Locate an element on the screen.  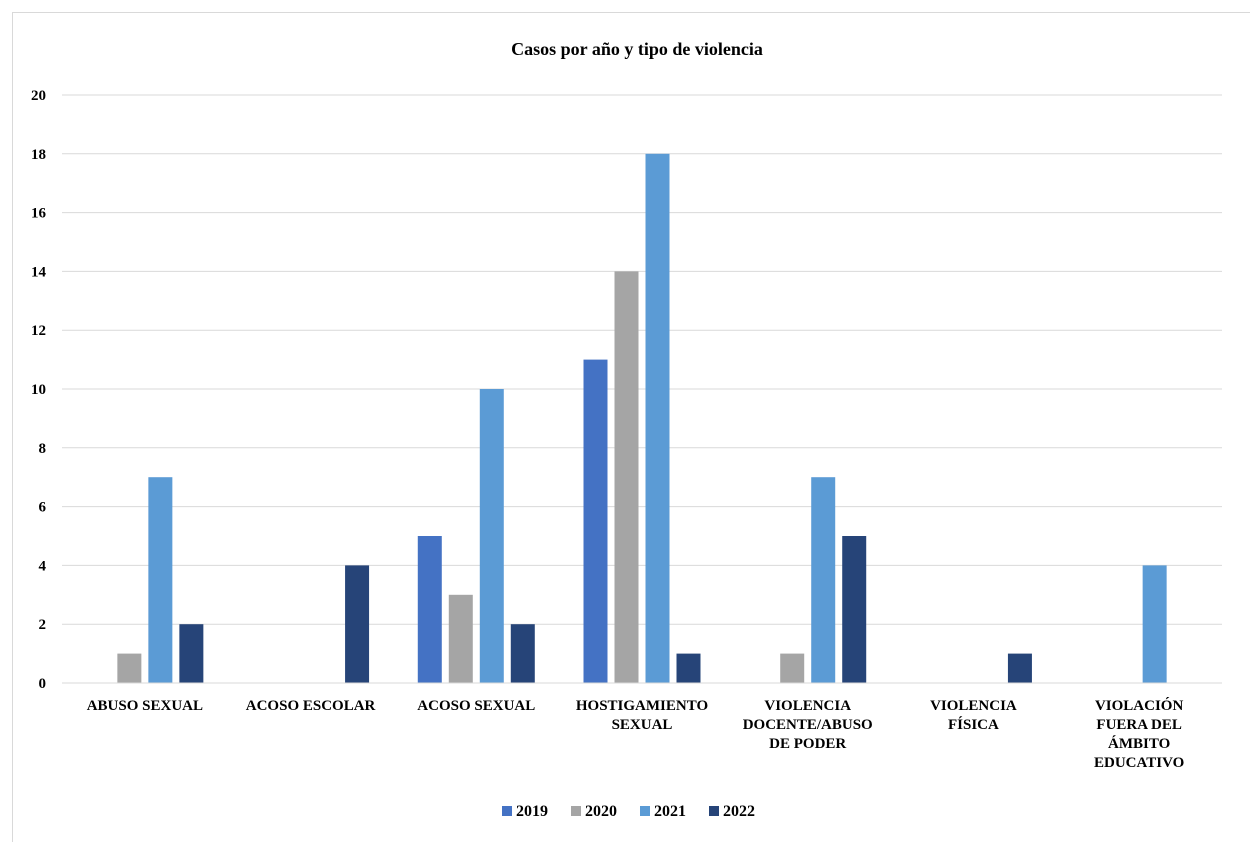
category-label-line: EDUCATIVO is located at coordinates (1139, 763).